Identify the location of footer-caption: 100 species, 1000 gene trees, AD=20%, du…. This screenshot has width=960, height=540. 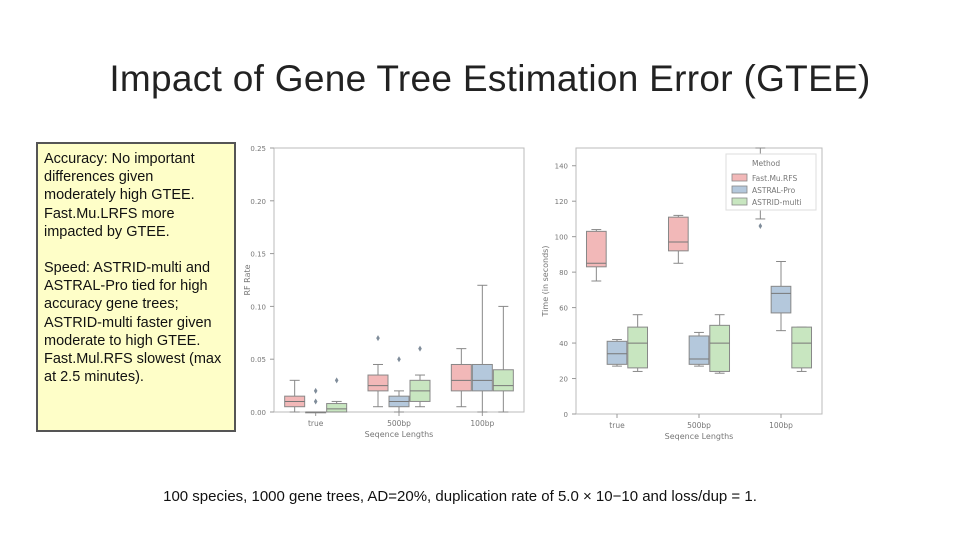
(460, 496).